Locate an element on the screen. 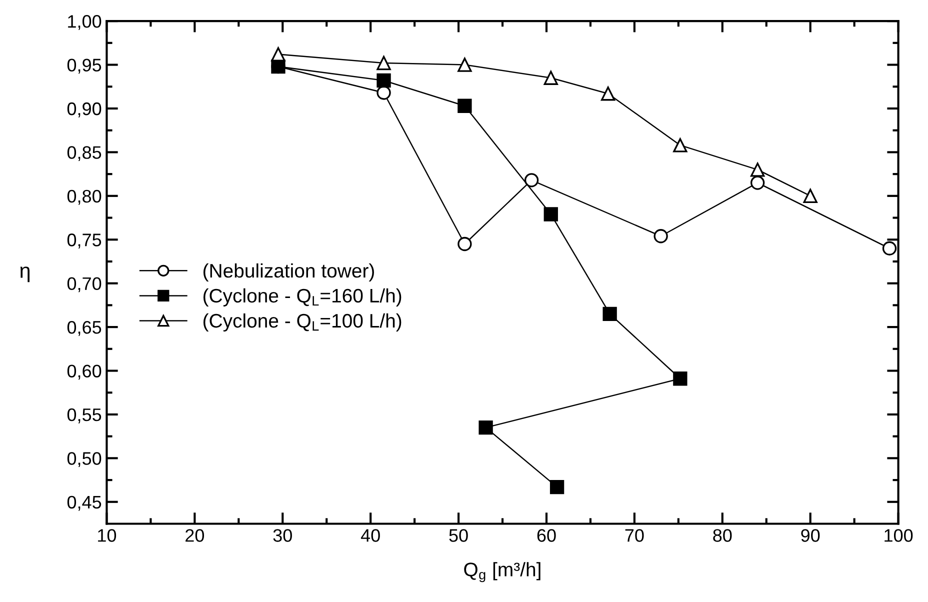  x-tick-label: 10 is located at coordinates (107, 535).